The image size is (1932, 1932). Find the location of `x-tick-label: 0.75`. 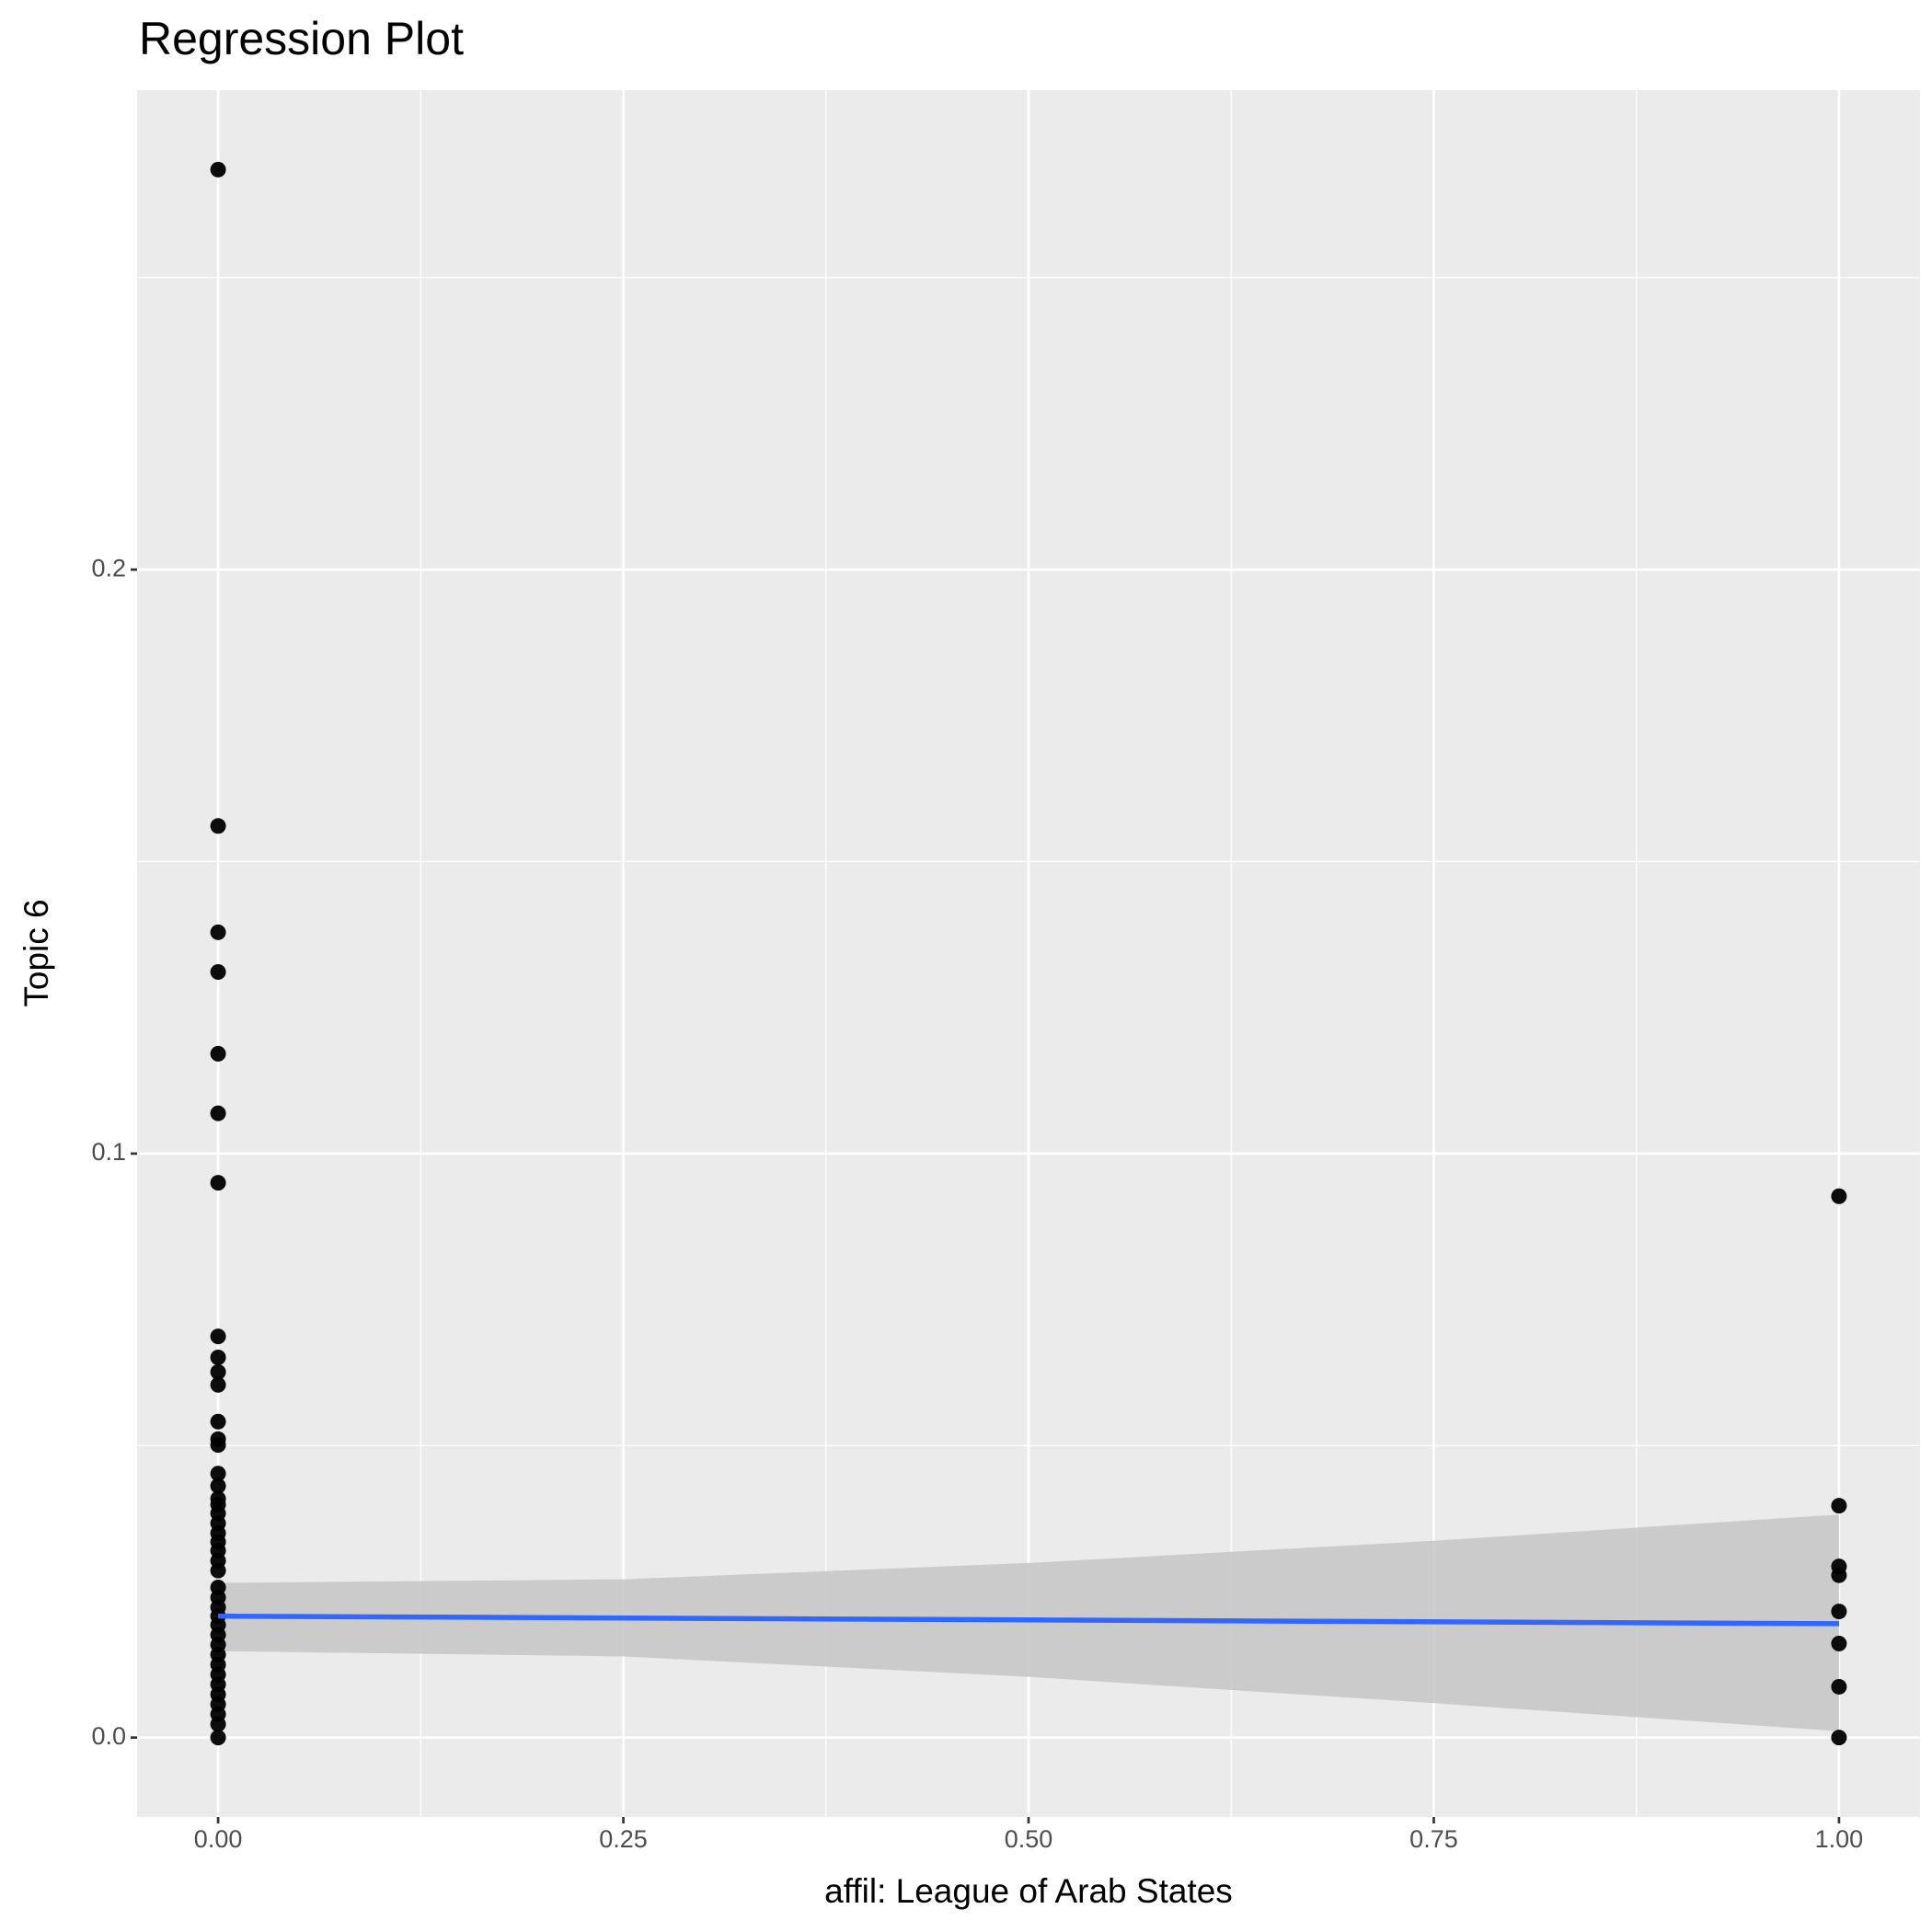

x-tick-label: 0.75 is located at coordinates (1433, 1839).